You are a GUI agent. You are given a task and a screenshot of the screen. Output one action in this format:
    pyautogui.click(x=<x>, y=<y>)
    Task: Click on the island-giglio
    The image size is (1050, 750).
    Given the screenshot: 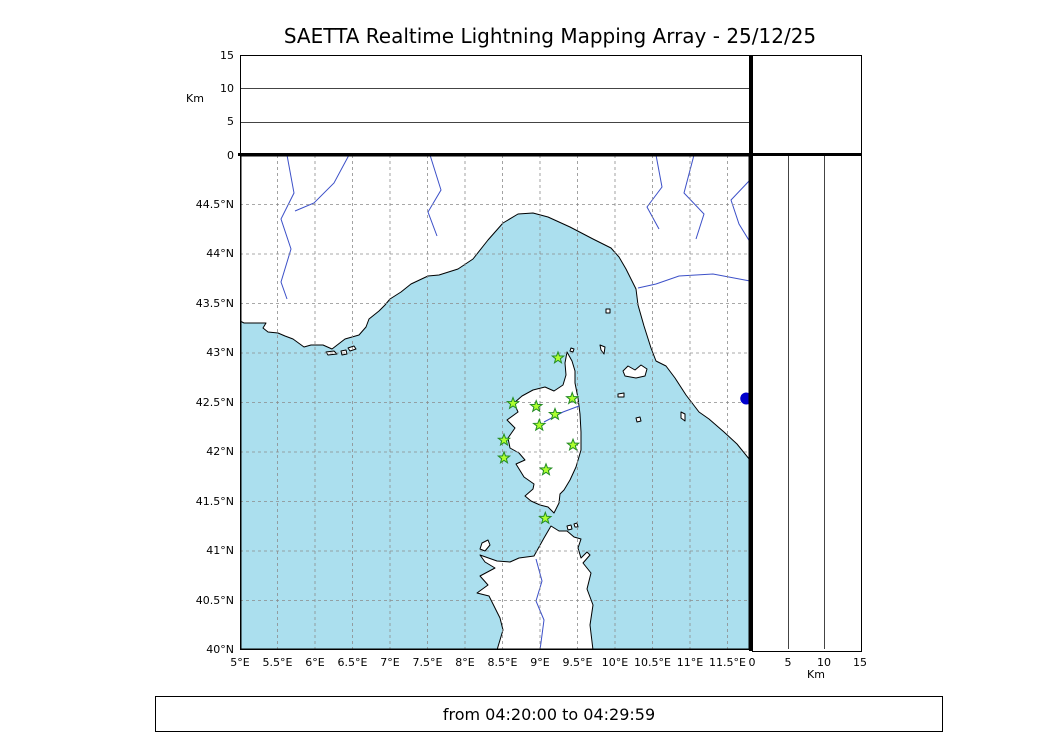 What is the action you would take?
    pyautogui.click(x=683, y=416)
    